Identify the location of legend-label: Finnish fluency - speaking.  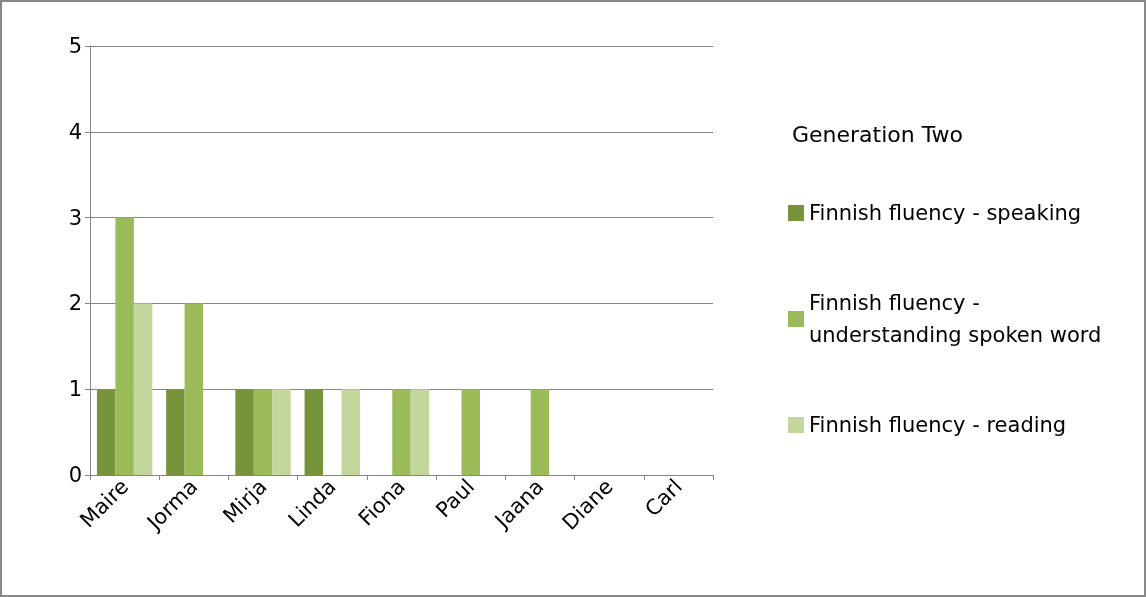
(945, 213).